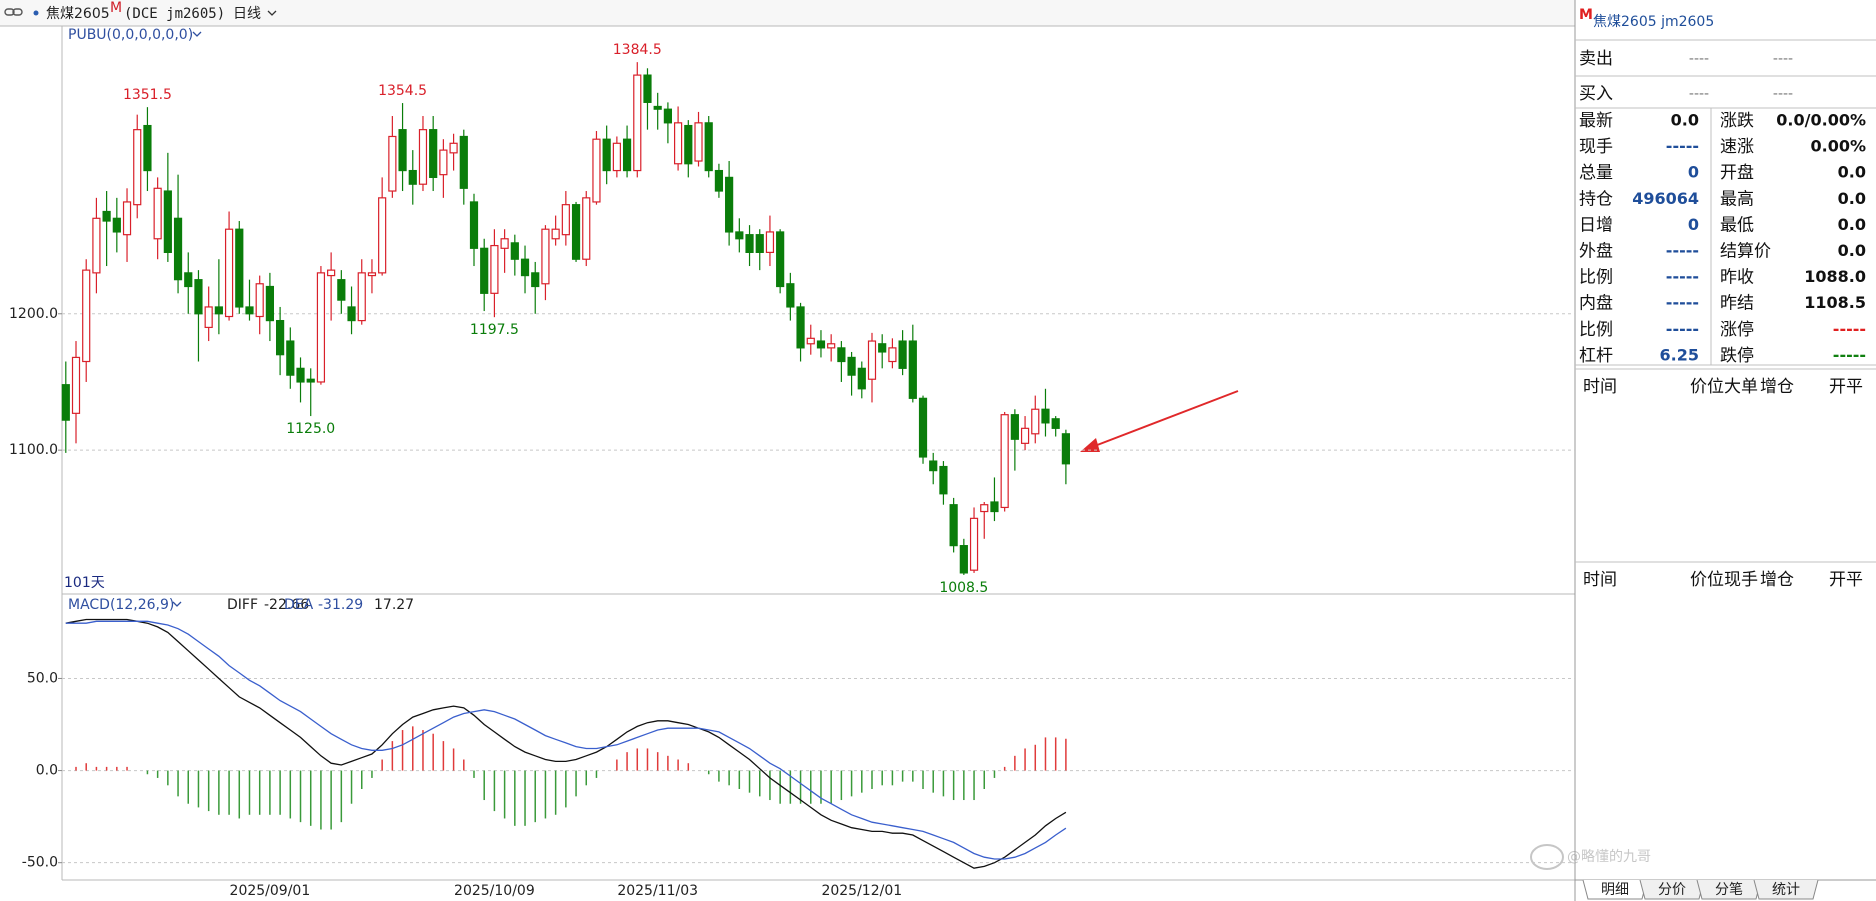 This screenshot has width=1876, height=901. I want to click on quote-value: 6.25, so click(1679, 354).